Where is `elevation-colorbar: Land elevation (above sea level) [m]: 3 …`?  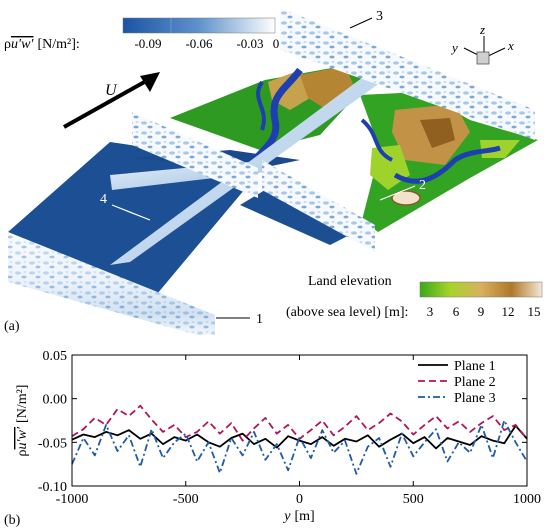
elevation-colorbar: Land elevation (above sea level) [m]: 3 … is located at coordinates (414, 295).